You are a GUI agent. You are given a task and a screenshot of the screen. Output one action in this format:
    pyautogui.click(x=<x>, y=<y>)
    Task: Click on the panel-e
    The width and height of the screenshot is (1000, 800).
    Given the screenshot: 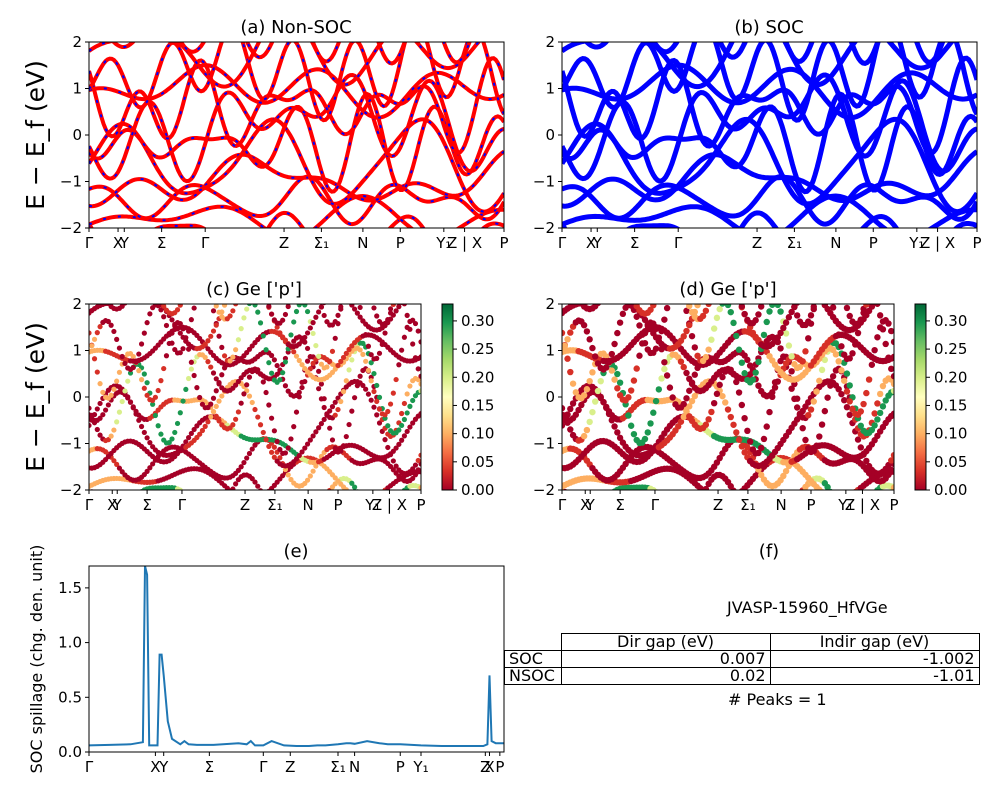 What is the action you would take?
    pyautogui.click(x=295, y=660)
    